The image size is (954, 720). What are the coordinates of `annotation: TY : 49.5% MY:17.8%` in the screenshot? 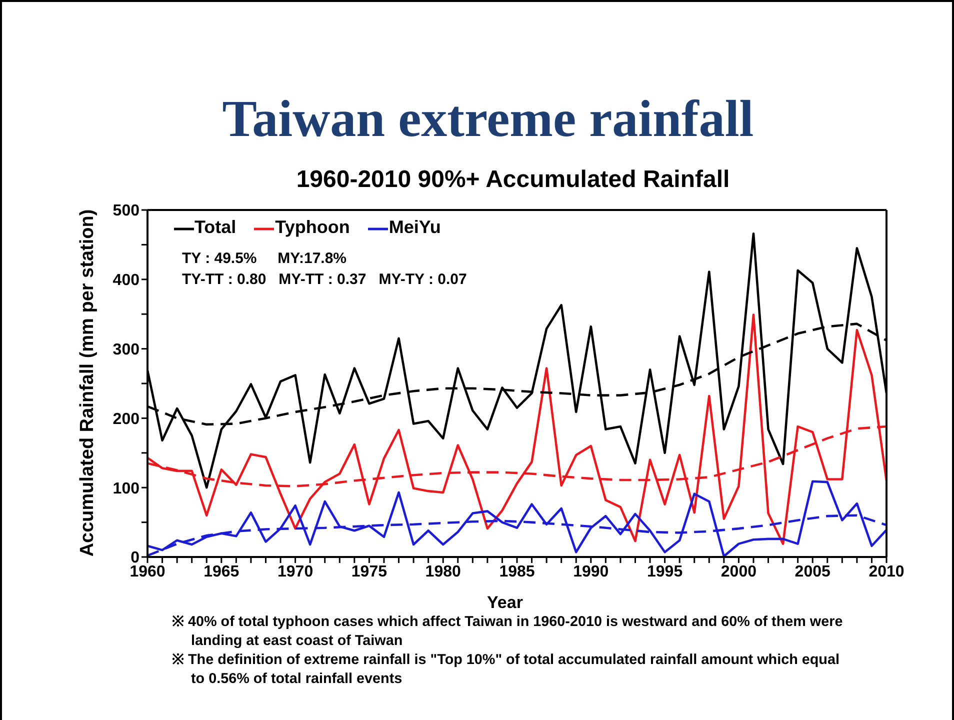 It's located at (264, 259).